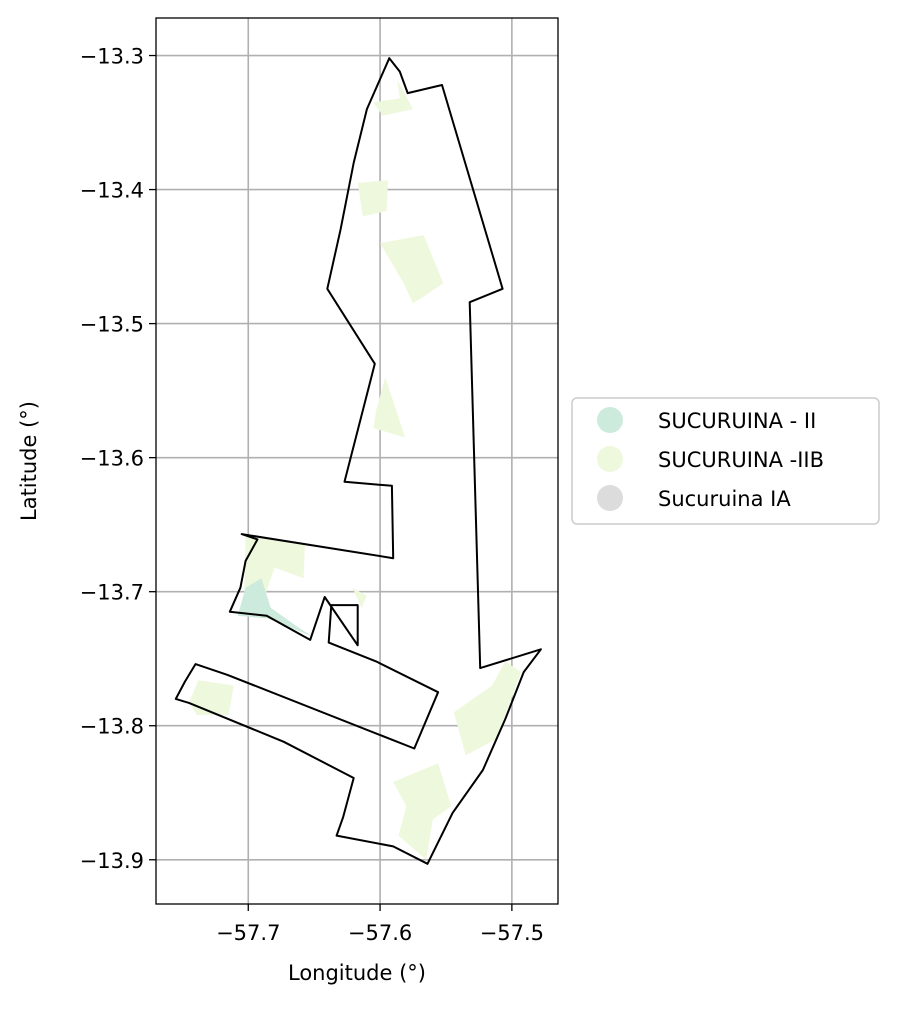 This screenshot has height=1010, width=897. What do you see at coordinates (357, 973) in the screenshot?
I see `x-axis-label: Longitude (°)` at bounding box center [357, 973].